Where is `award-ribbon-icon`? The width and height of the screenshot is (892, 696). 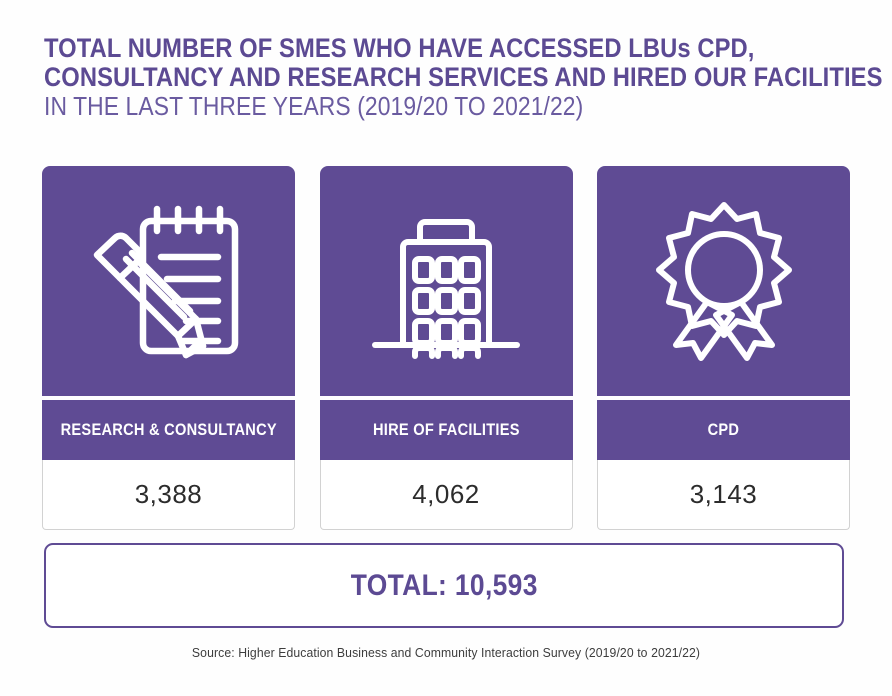 award-ribbon-icon is located at coordinates (724, 281).